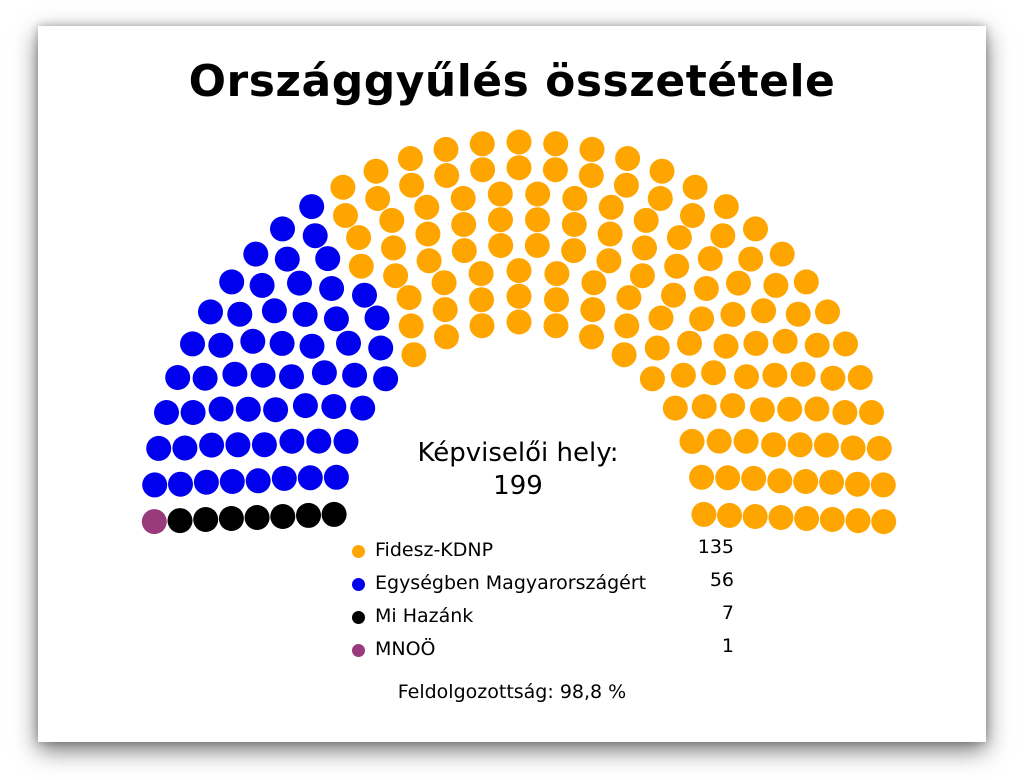 This screenshot has height=780, width=1024. What do you see at coordinates (548, 585) in the screenshot?
I see `legend-item-egysegben: Egységben Magyarországért 56` at bounding box center [548, 585].